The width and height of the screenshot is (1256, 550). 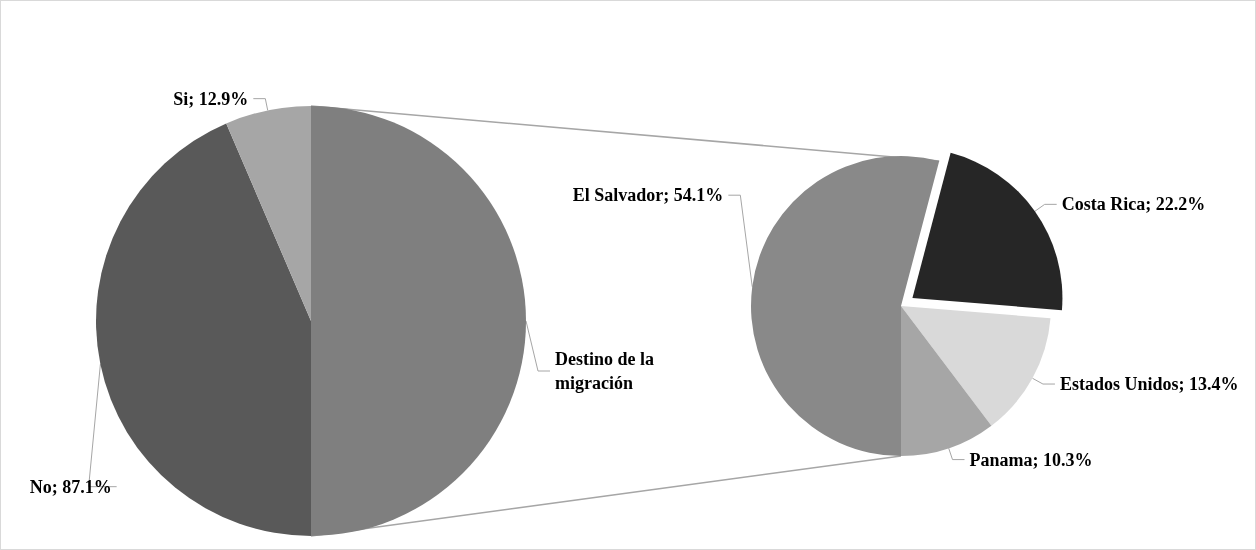 I want to click on slice-label: Costa Rica; 22.2%, so click(x=1133, y=204).